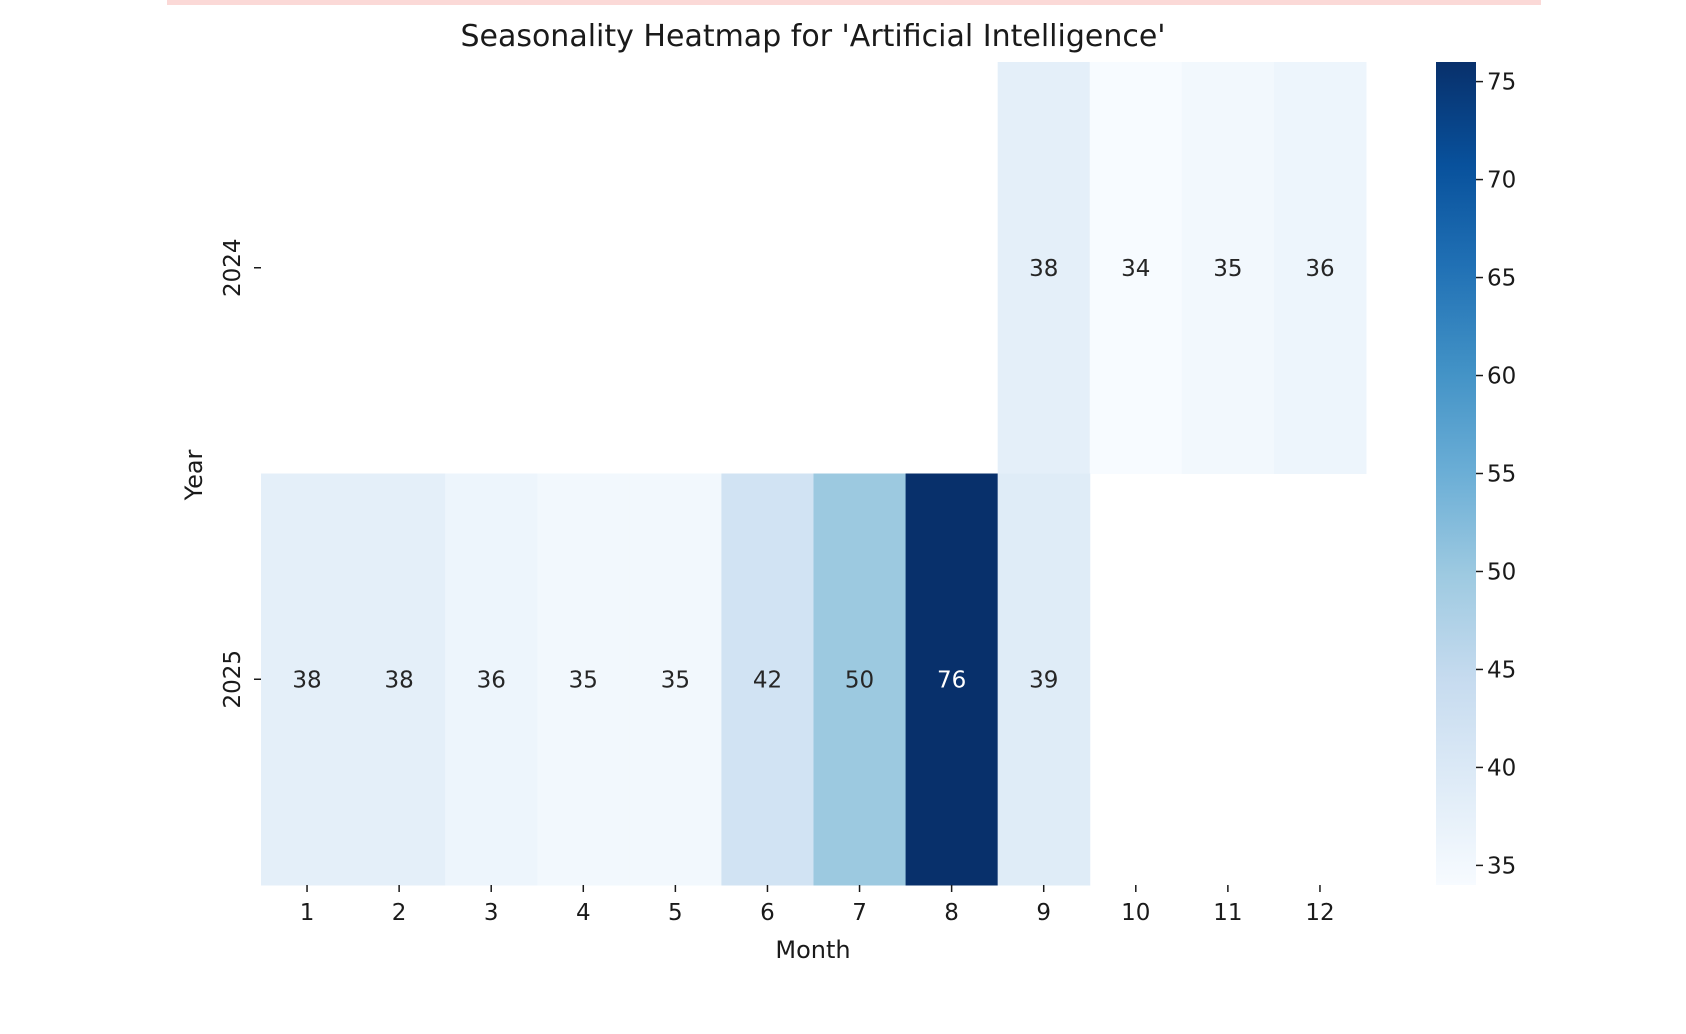 The height and width of the screenshot is (1034, 1686). What do you see at coordinates (1501, 83) in the screenshot?
I see `colorbar-tick-label: 75` at bounding box center [1501, 83].